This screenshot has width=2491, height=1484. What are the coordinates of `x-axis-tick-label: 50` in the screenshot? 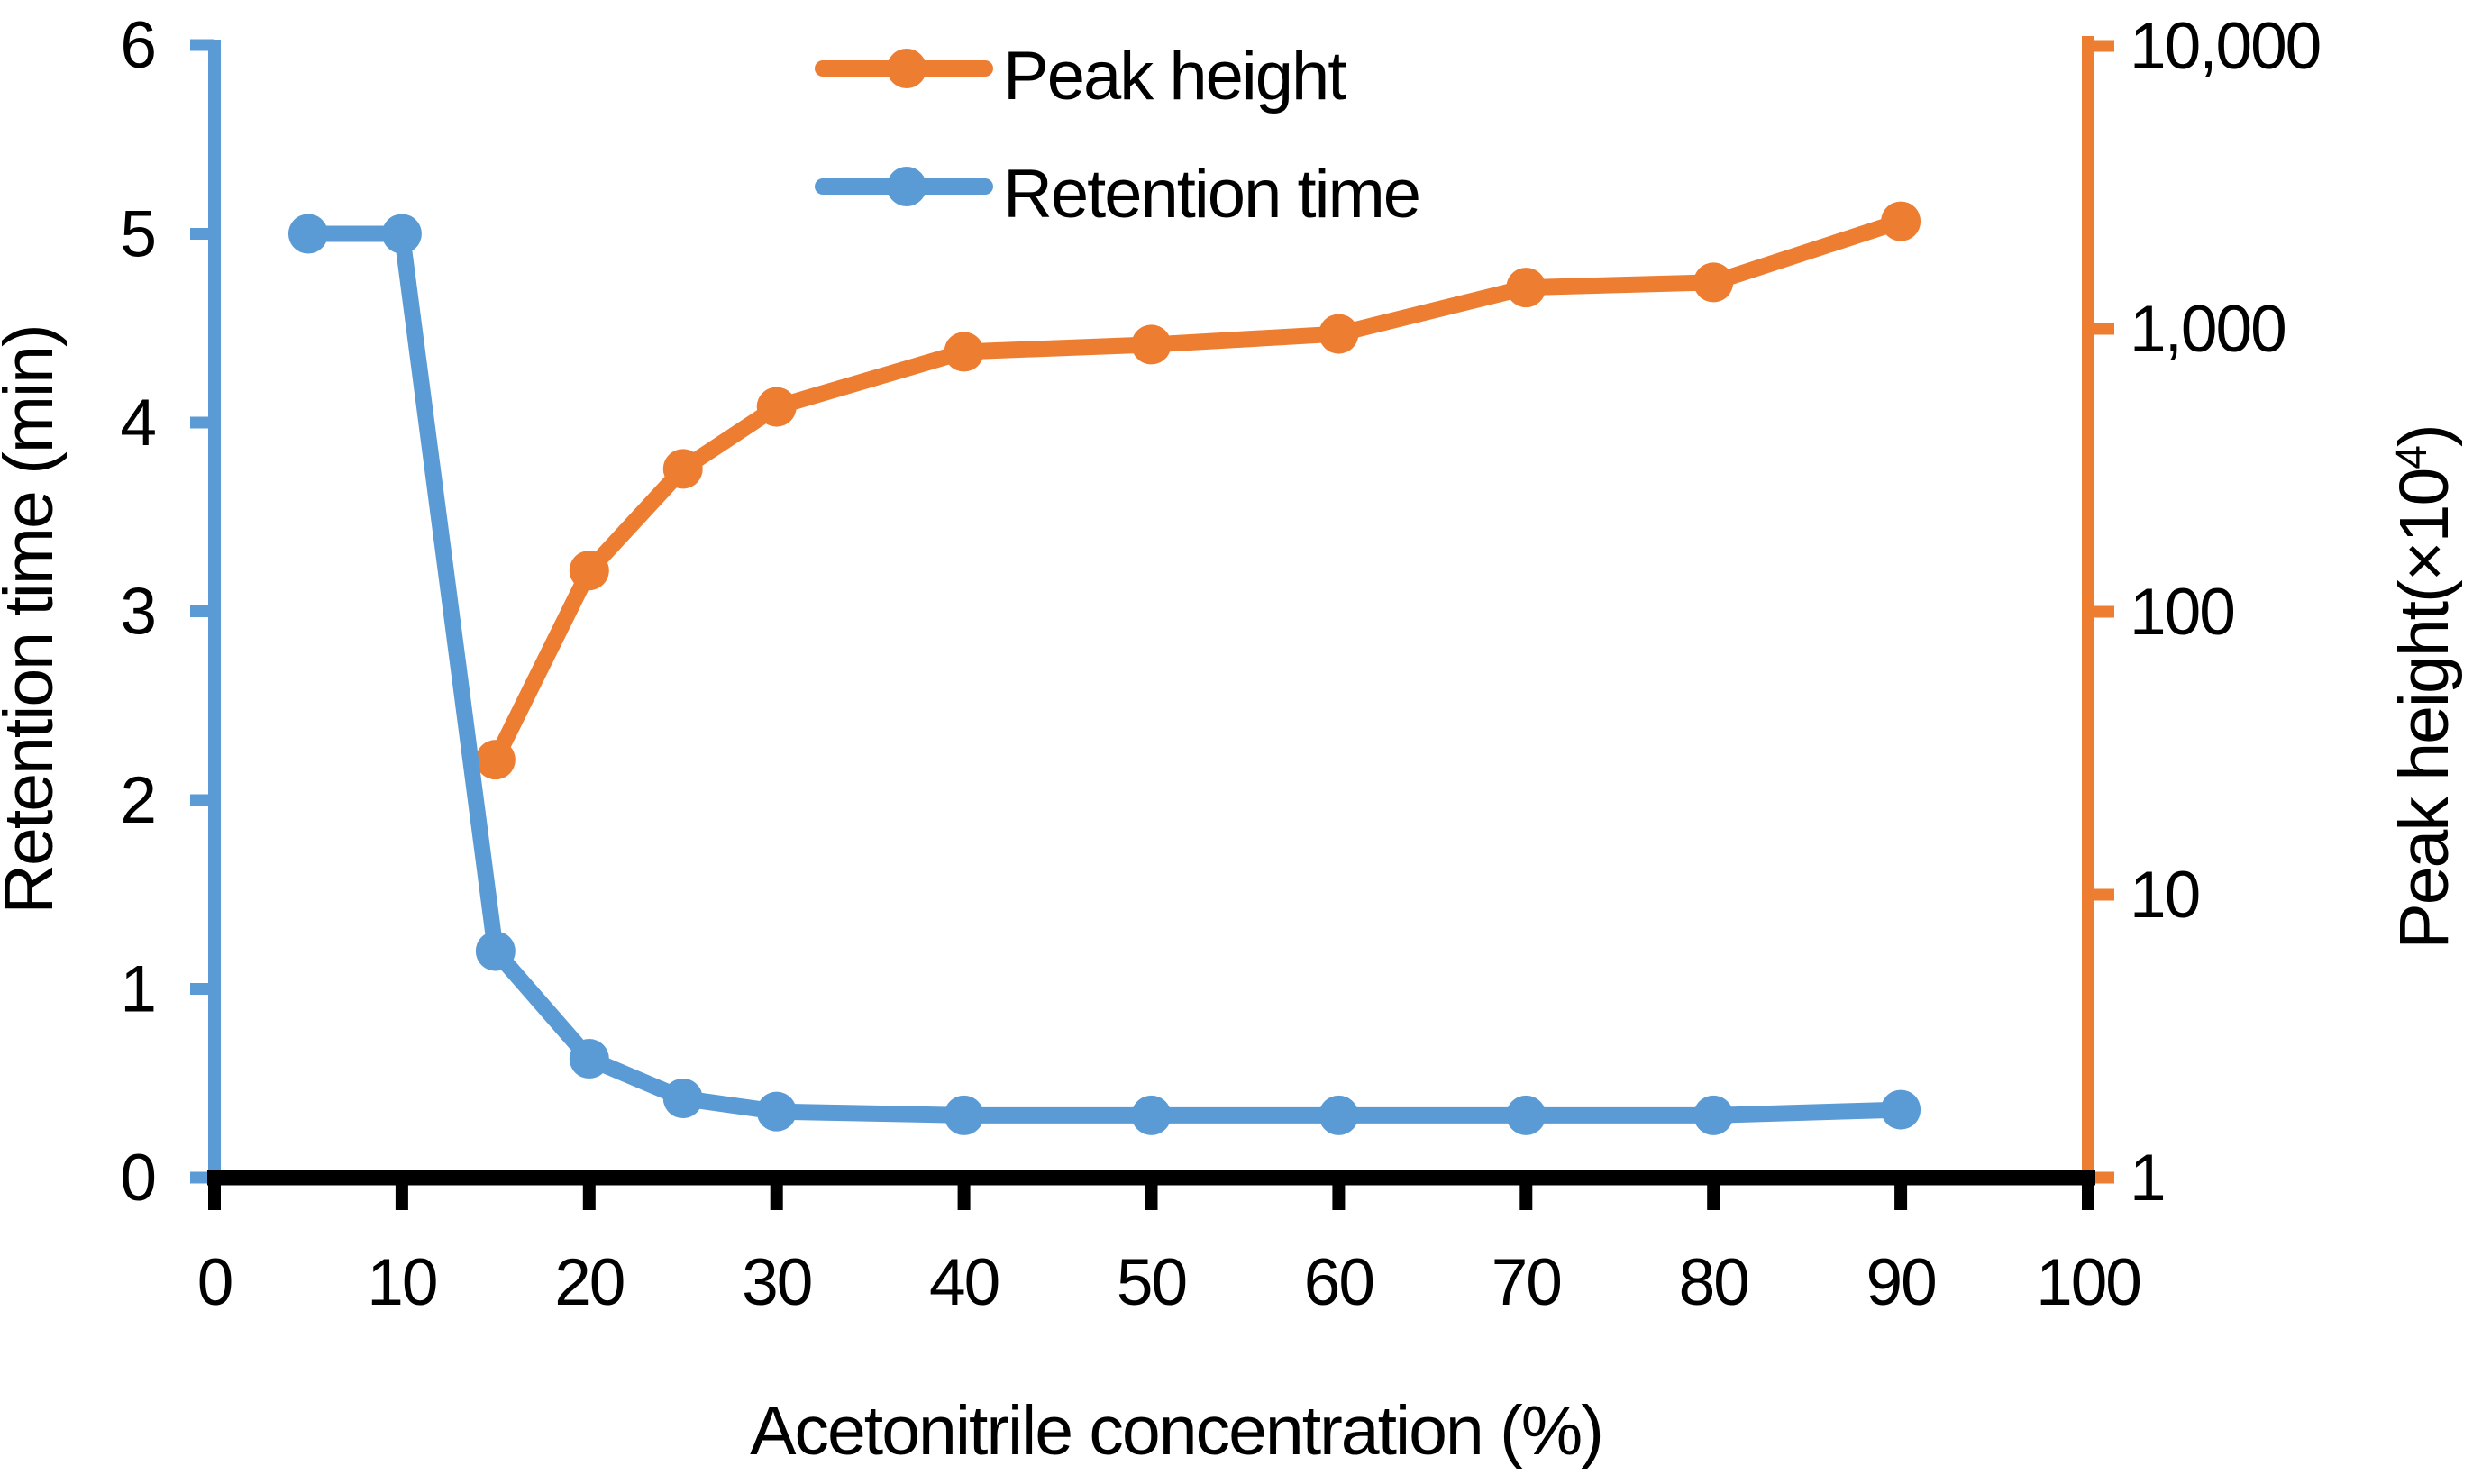 It's located at (1151, 1282).